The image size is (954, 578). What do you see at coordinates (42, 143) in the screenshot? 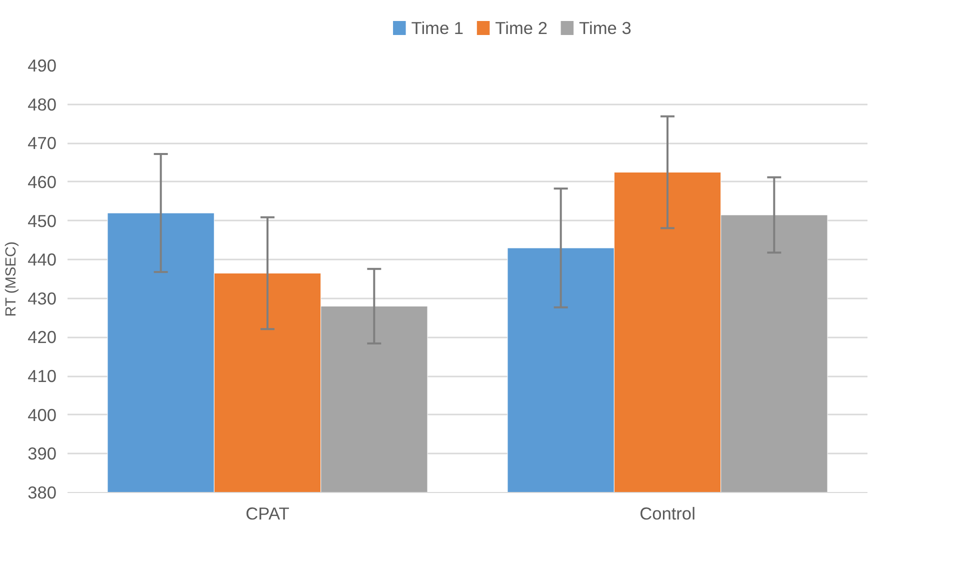
I see `y-tick-label: 470` at bounding box center [42, 143].